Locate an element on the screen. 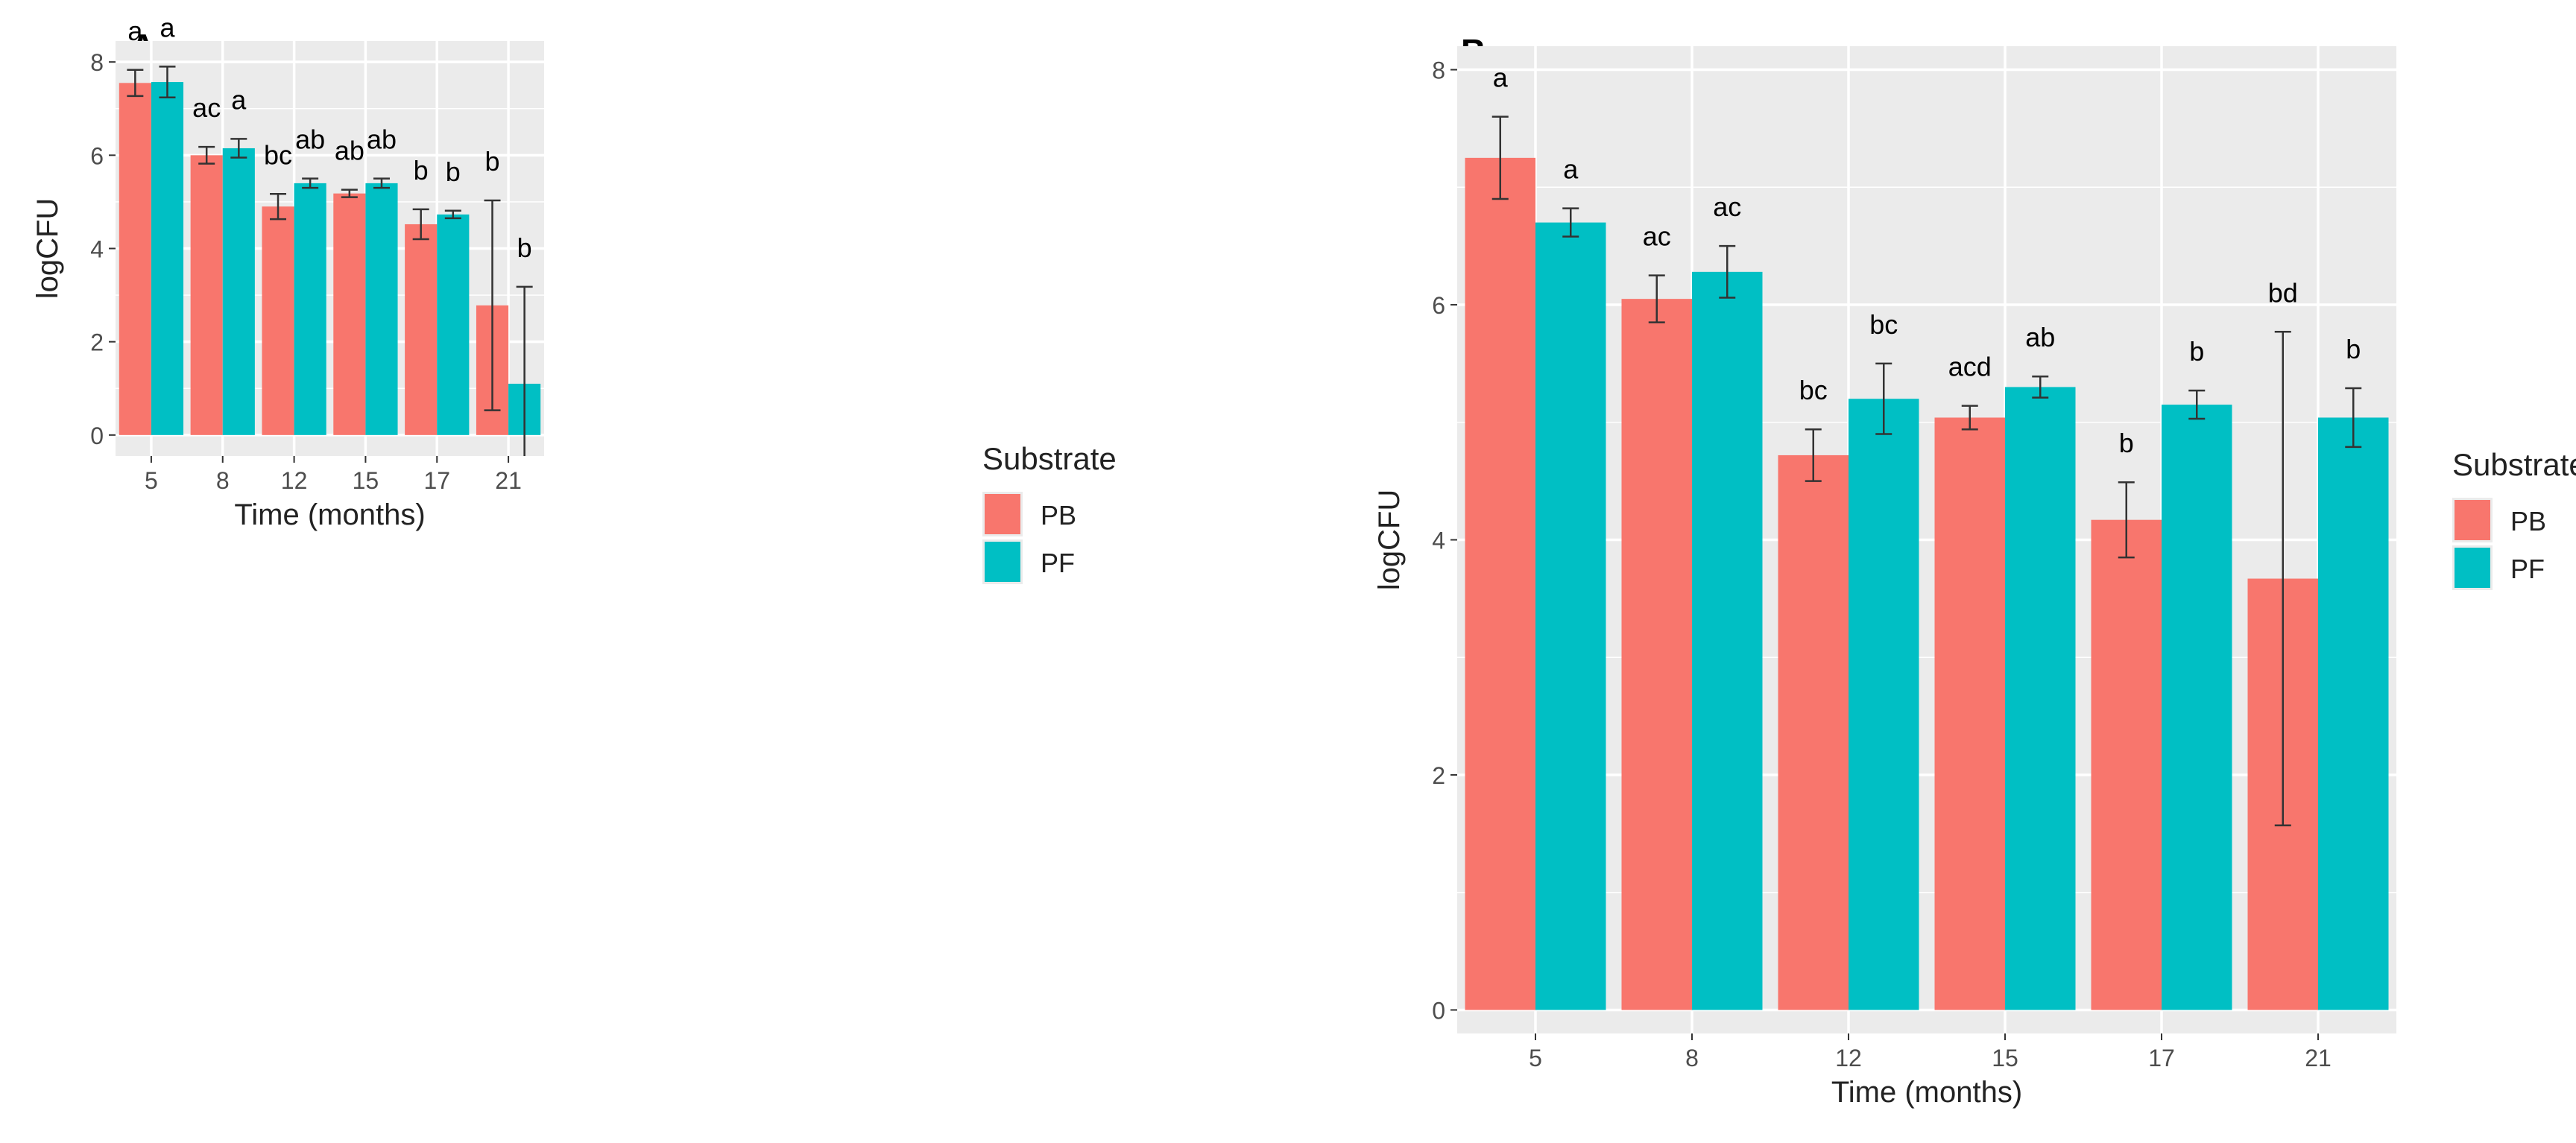 Image resolution: width=2576 pixels, height=1143 pixels. significance-letter: bd is located at coordinates (2283, 292).